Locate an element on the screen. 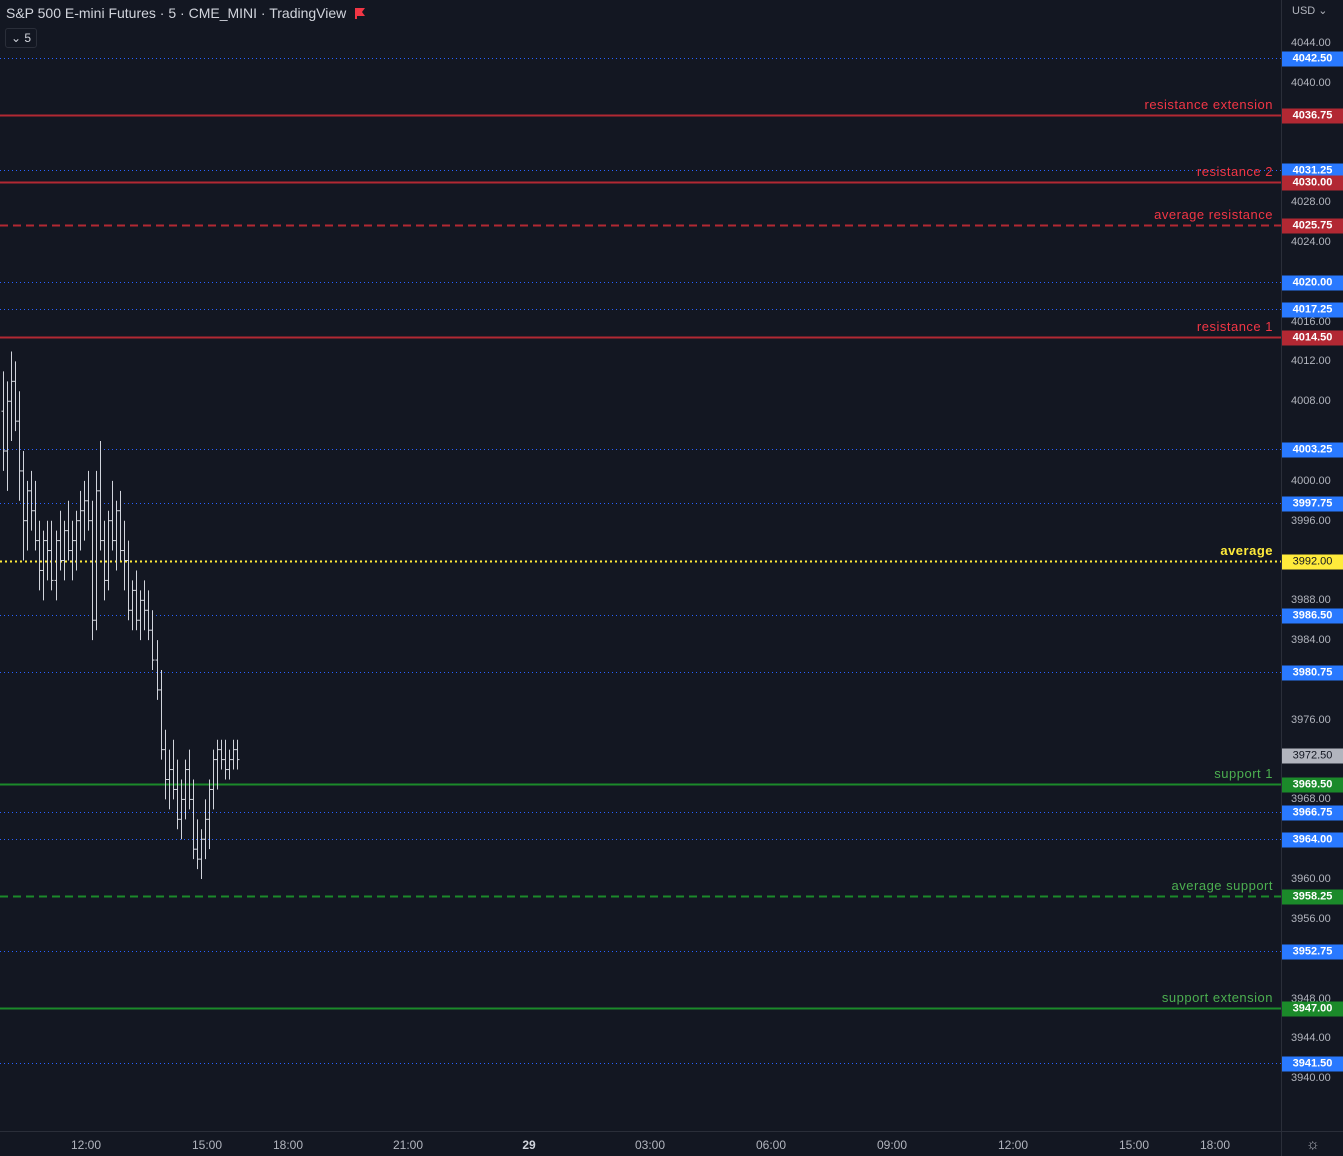 The image size is (1343, 1156). interval-button: ⌄ 5 is located at coordinates (21, 38).